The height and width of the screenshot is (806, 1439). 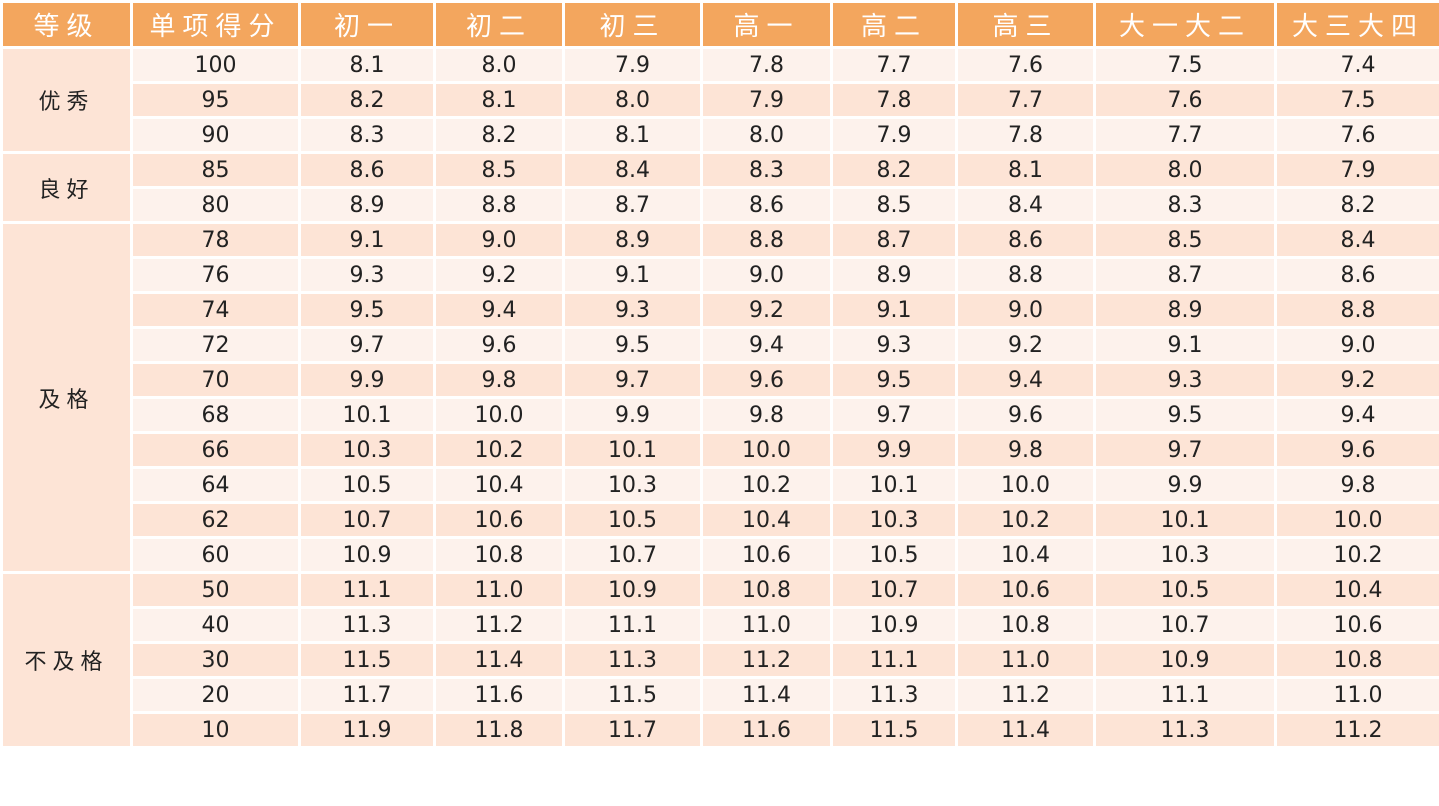 I want to click on table-row: 74 9.5 9.4 9.3 9.2 9.1 9.0 8.9 8.8, so click(x=720, y=310).